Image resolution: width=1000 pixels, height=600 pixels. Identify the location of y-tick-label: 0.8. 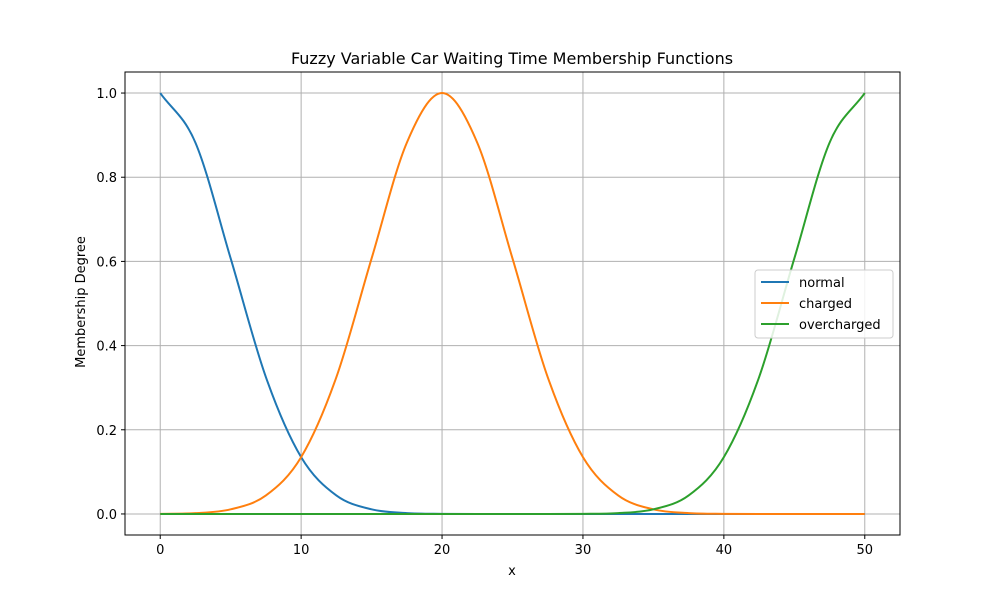
(106, 178).